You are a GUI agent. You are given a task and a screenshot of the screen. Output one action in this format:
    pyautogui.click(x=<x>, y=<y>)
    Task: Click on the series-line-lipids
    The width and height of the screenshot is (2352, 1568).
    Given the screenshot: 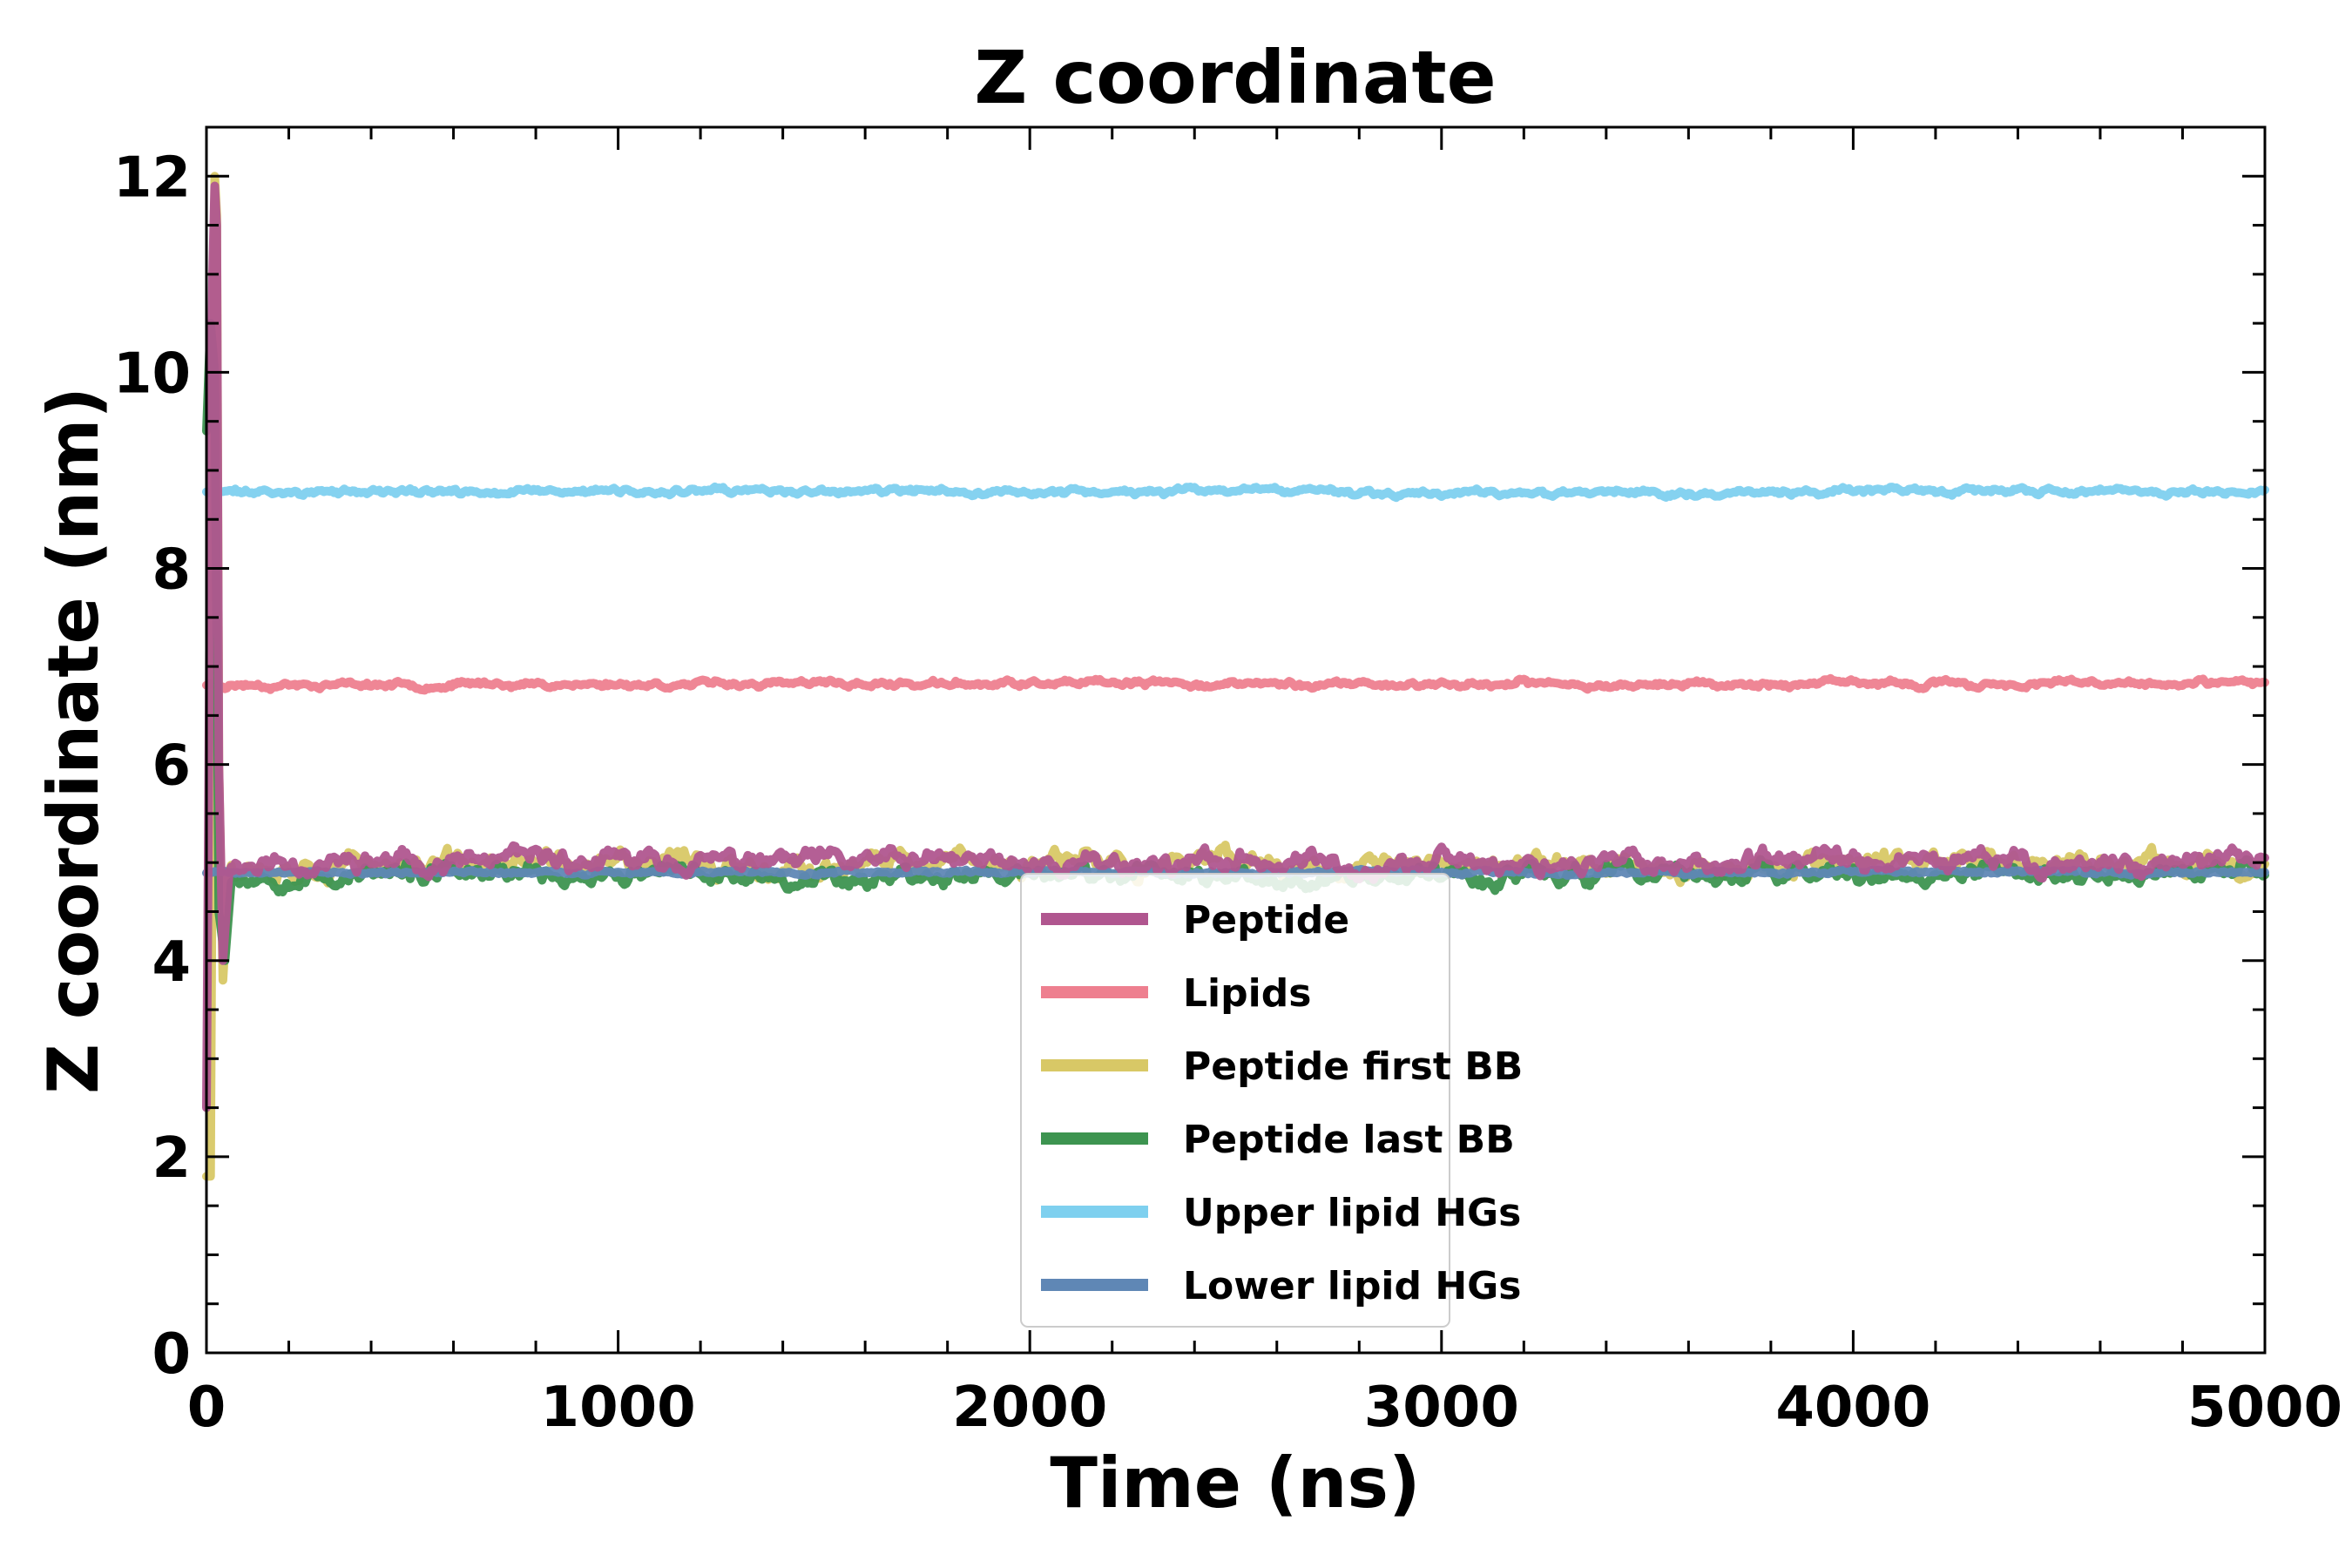 What is the action you would take?
    pyautogui.click(x=1235, y=684)
    